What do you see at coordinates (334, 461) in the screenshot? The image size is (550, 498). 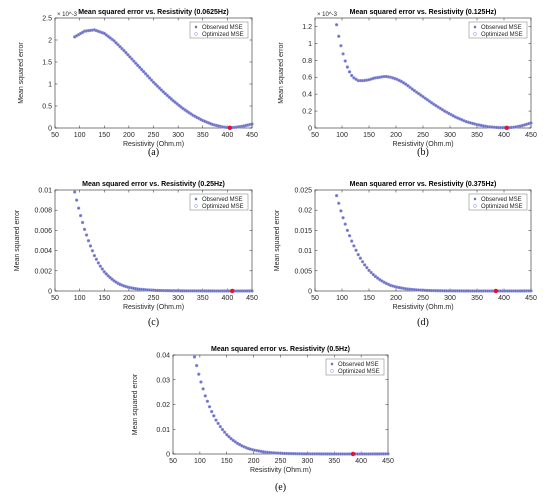 I see `x-tick-label: 350` at bounding box center [334, 461].